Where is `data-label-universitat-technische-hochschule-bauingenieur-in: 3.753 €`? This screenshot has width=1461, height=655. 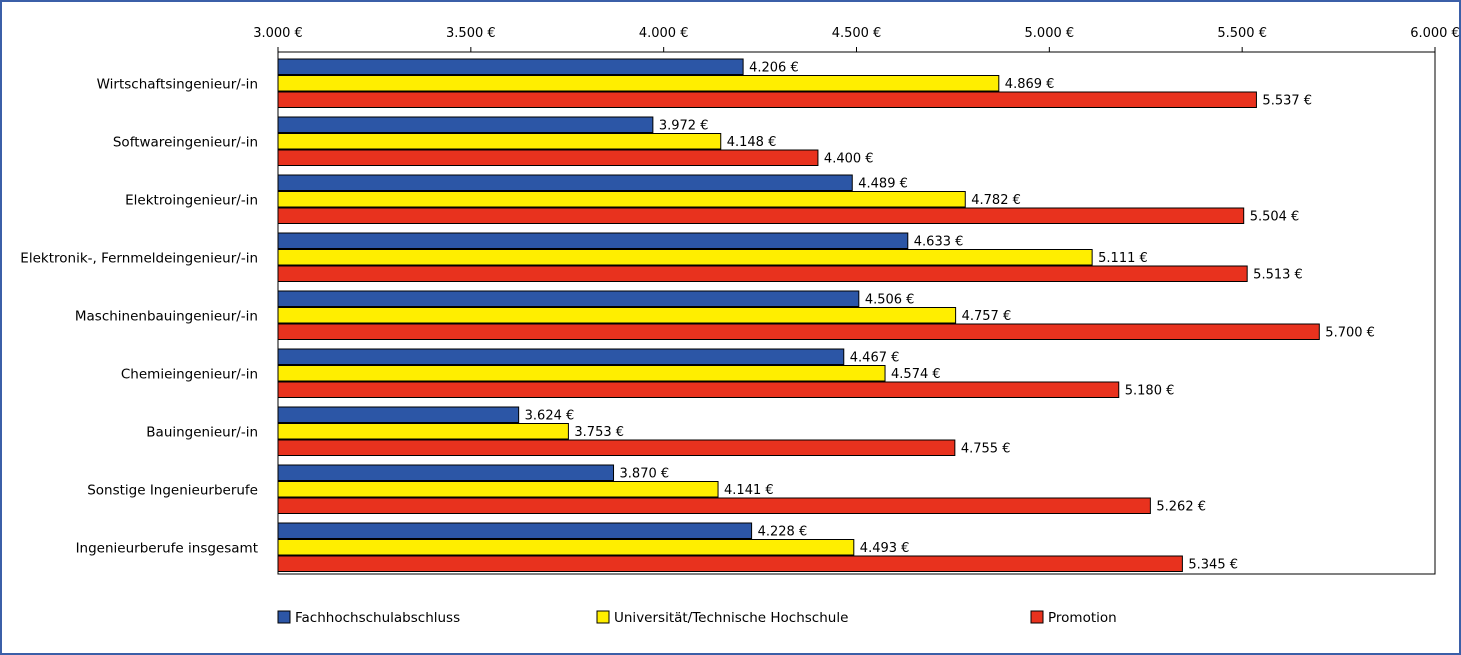 data-label-universitat-technische-hochschule-bauingenieur-in: 3.753 € is located at coordinates (599, 432).